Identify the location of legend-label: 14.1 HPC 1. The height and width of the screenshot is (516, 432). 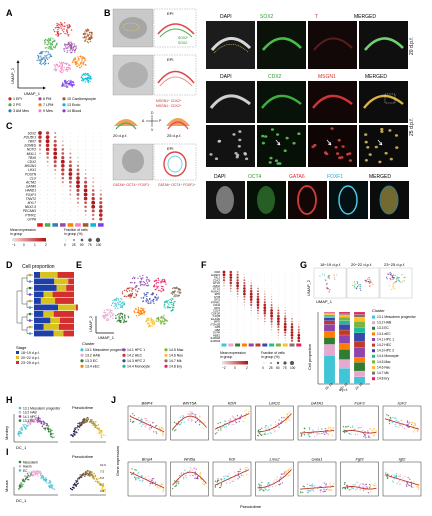
(385, 339).